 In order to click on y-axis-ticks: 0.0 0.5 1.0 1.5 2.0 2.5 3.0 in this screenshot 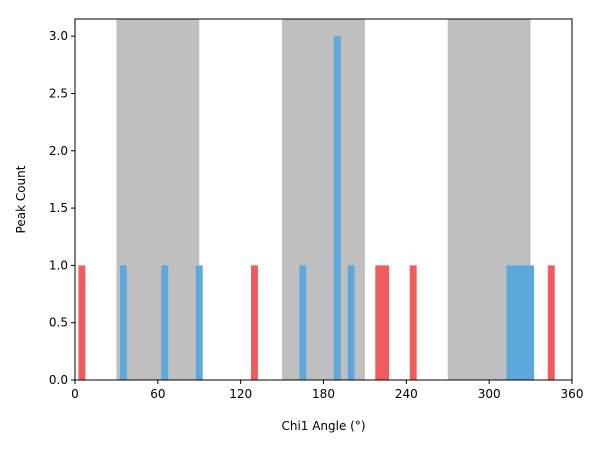, I will do `click(62, 208)`.